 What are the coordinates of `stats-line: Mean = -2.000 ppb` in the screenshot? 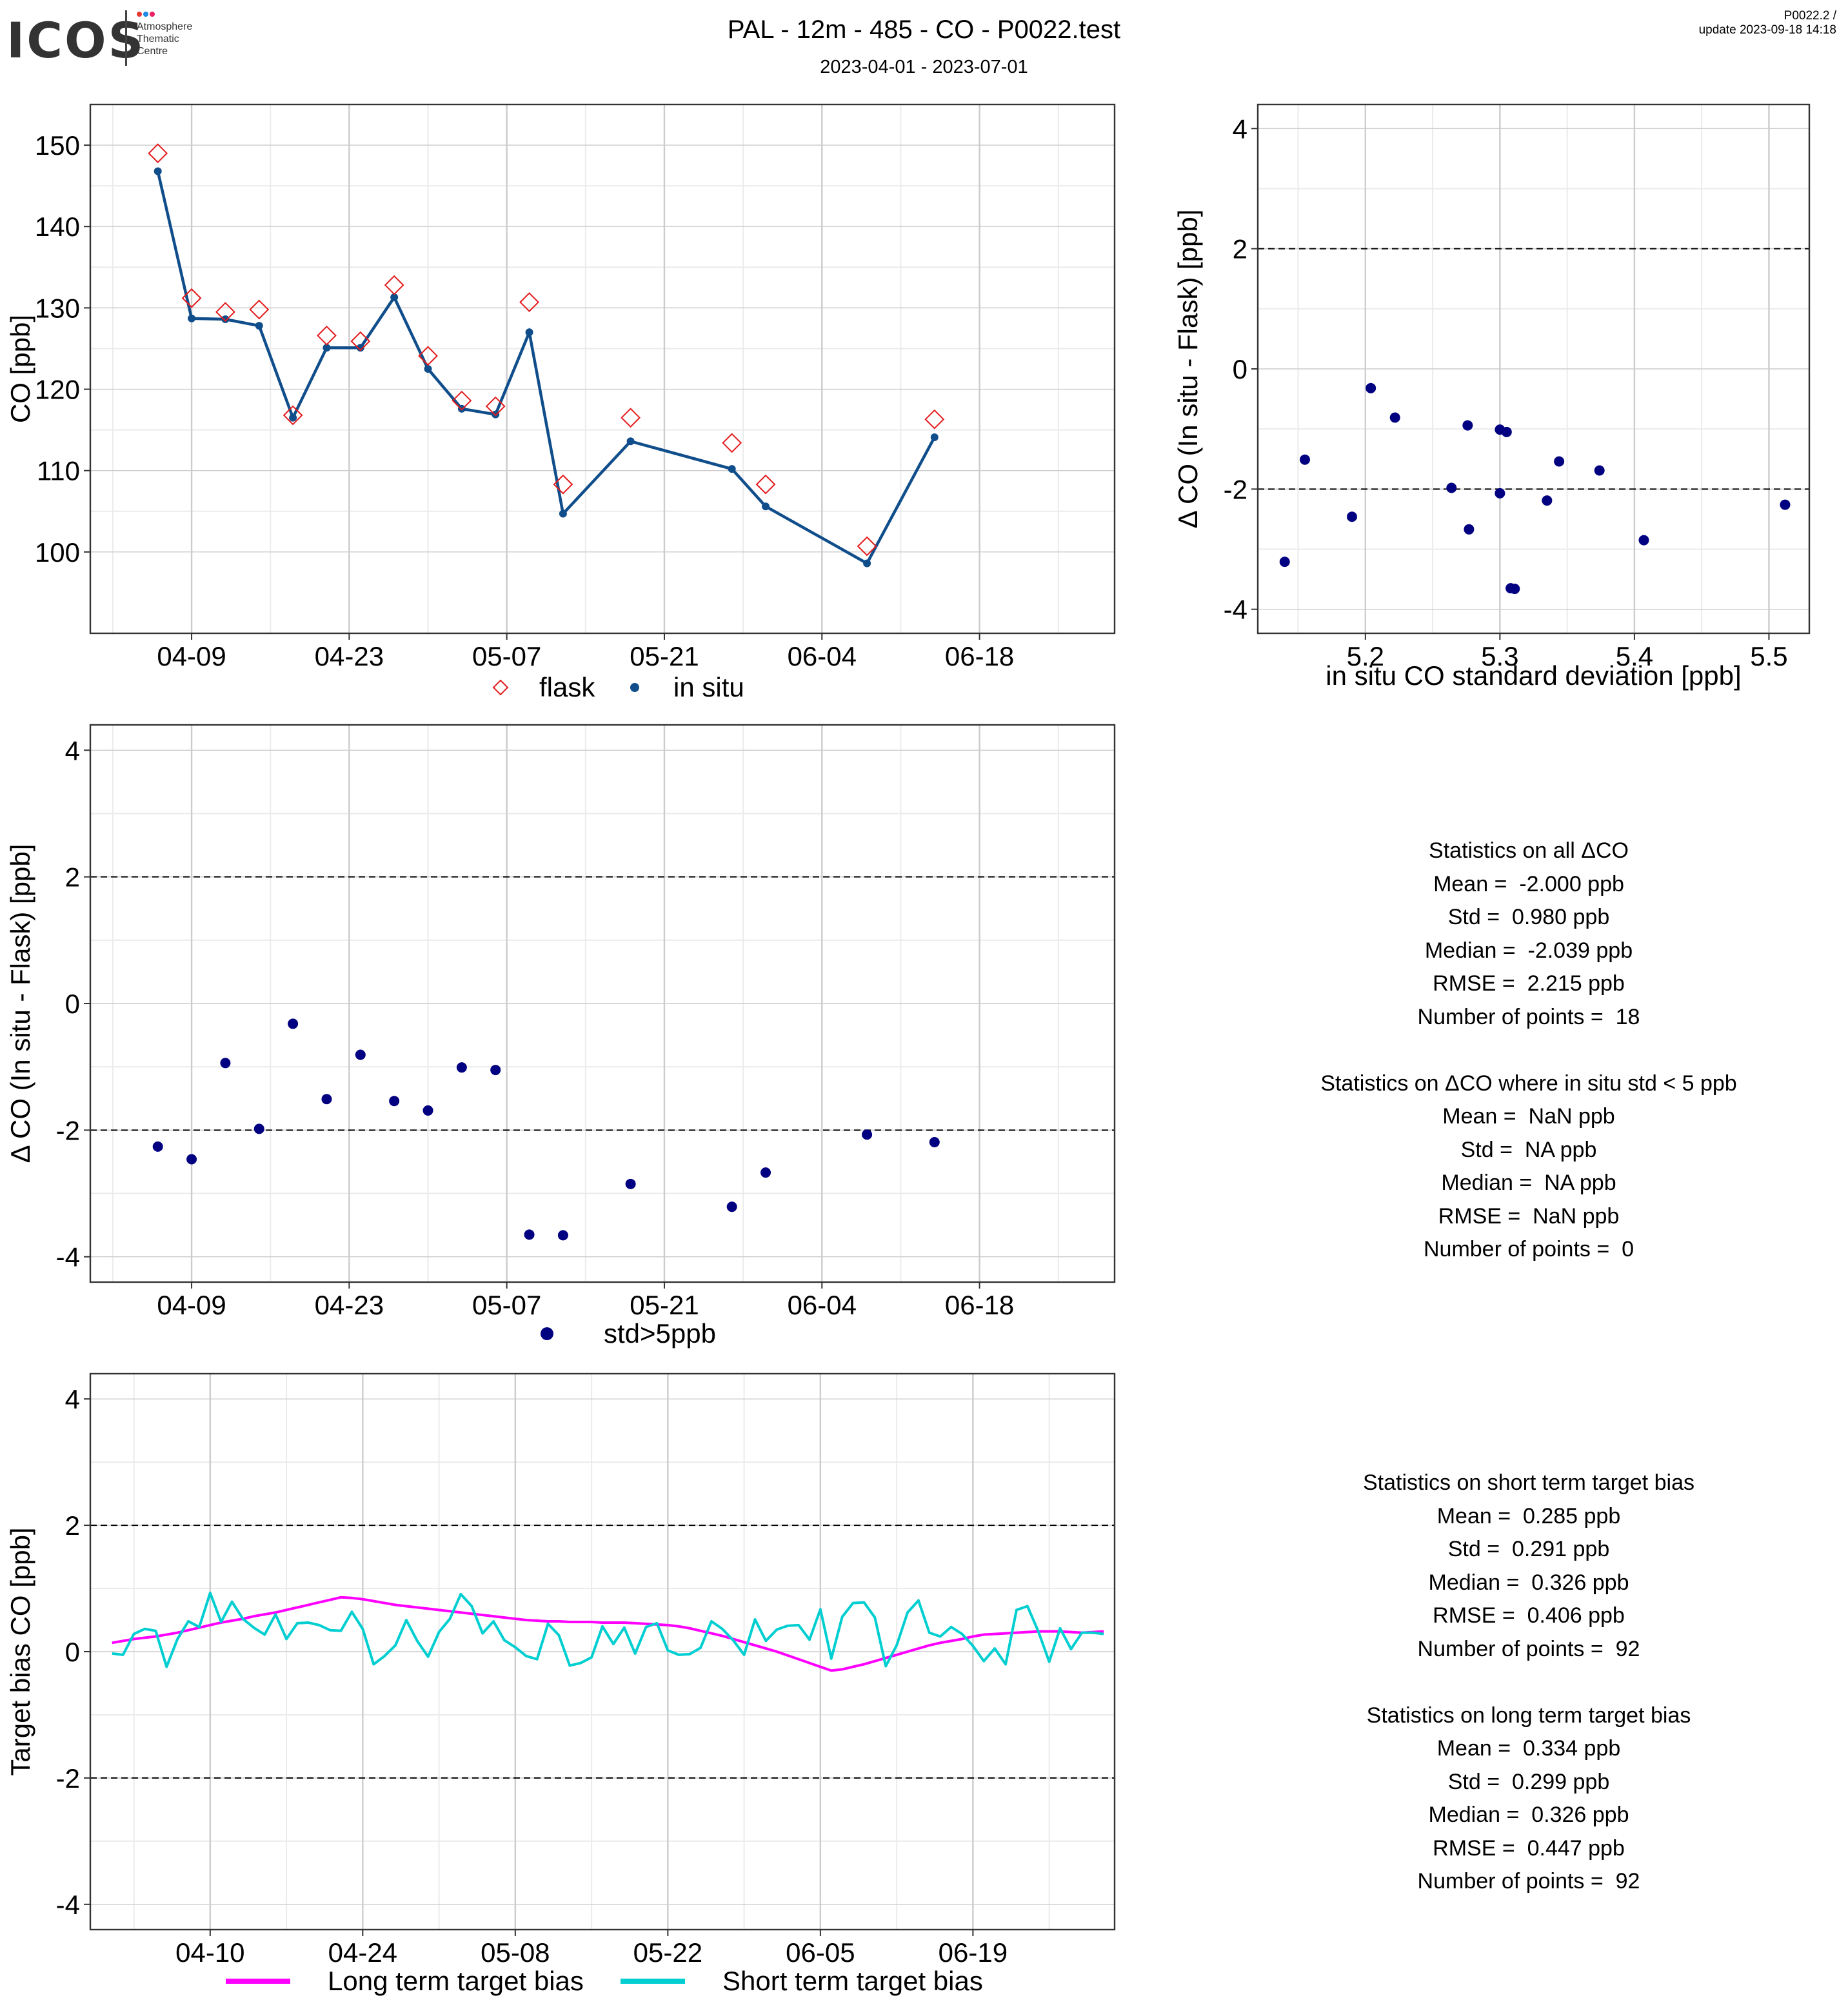 It's located at (1529, 883).